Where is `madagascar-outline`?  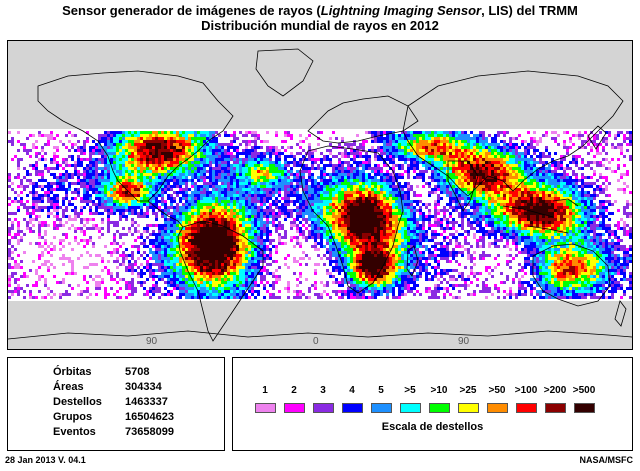
madagascar-outline is located at coordinates (412, 261).